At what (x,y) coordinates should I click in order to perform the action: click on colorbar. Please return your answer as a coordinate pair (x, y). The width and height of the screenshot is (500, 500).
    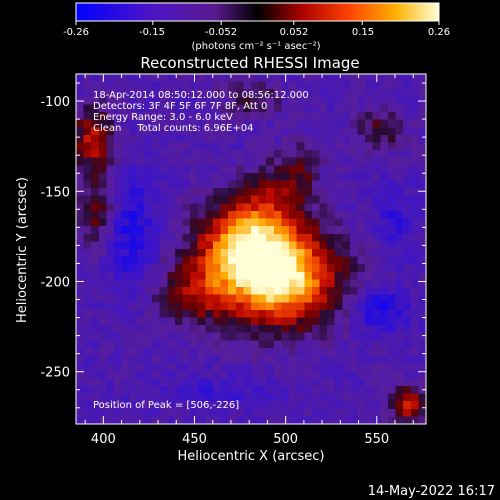
    Looking at the image, I should click on (257, 12).